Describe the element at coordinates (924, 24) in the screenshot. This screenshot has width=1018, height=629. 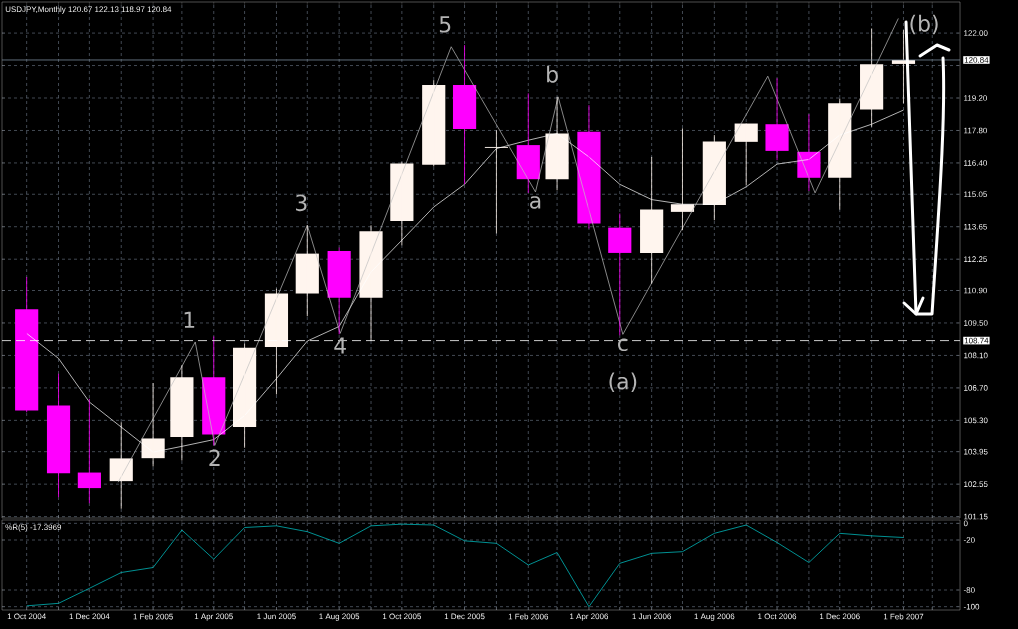
I see `annotation: (b)` at that location.